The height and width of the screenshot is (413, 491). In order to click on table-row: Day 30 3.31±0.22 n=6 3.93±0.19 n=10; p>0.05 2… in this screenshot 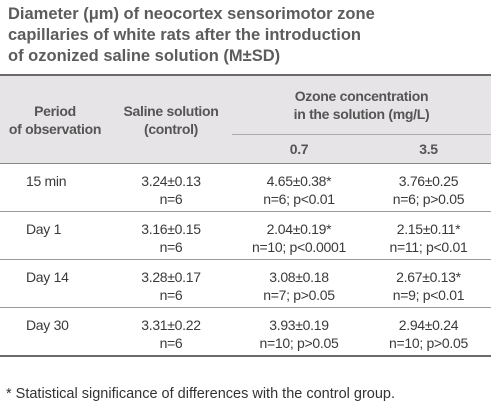, I will do `click(245, 332)`.